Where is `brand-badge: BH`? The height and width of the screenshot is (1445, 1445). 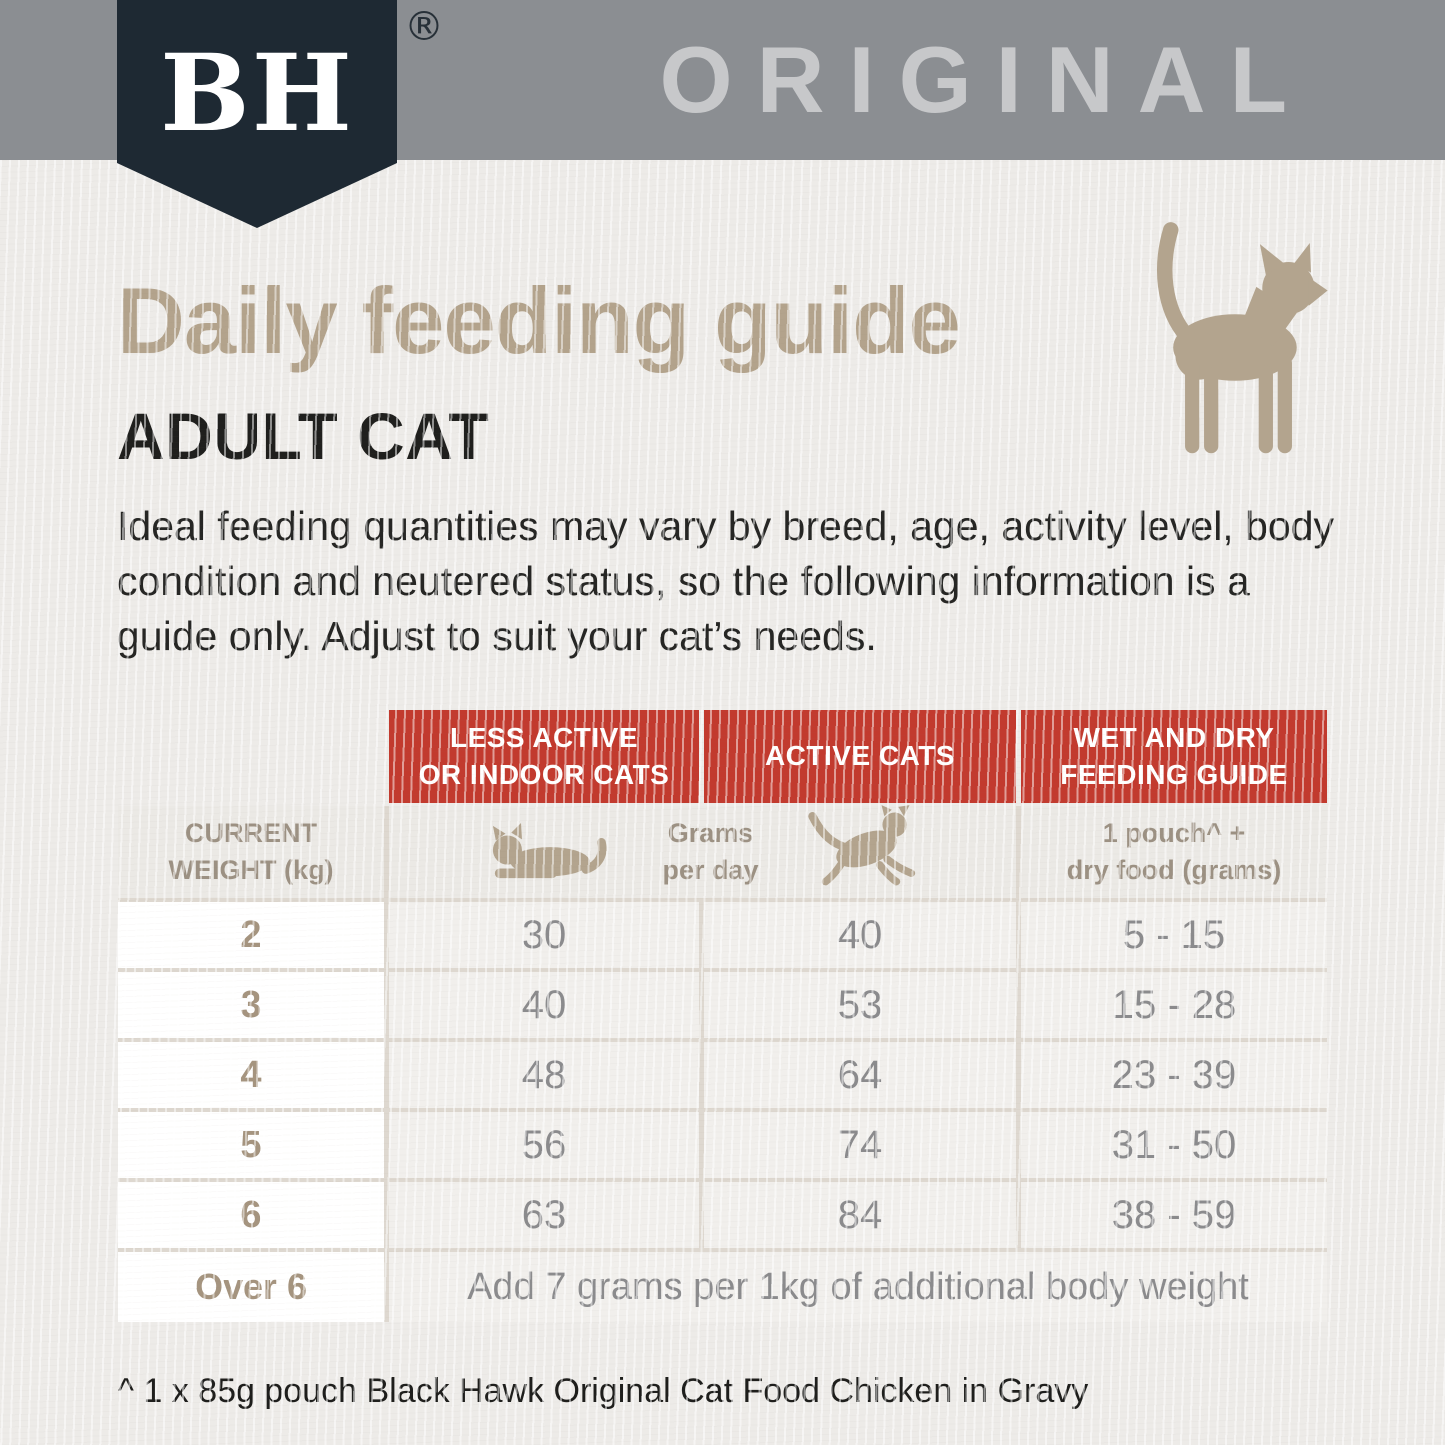 brand-badge: BH is located at coordinates (257, 114).